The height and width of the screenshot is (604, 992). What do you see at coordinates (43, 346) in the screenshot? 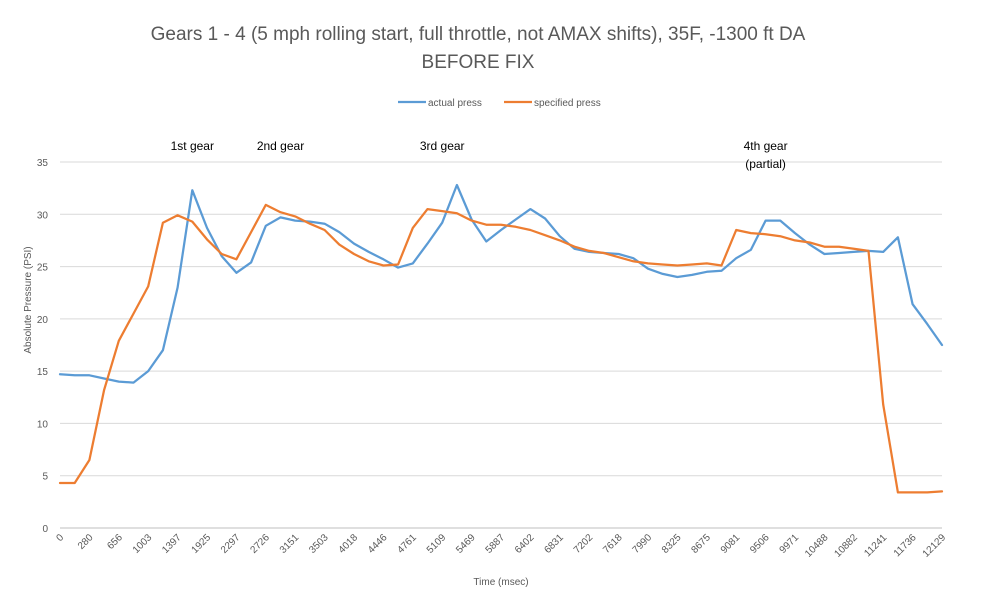
I see `y-axis-ticks: 0 5 10 15 20 25 30 35` at bounding box center [43, 346].